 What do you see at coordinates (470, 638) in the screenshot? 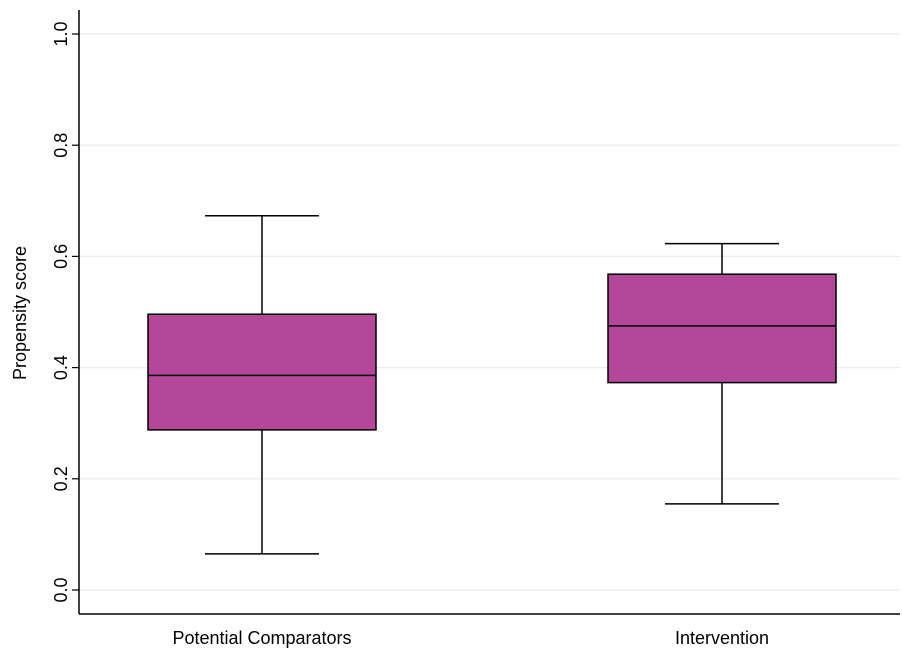
I see `x-category-labels: Potential Comparators Intervention` at bounding box center [470, 638].